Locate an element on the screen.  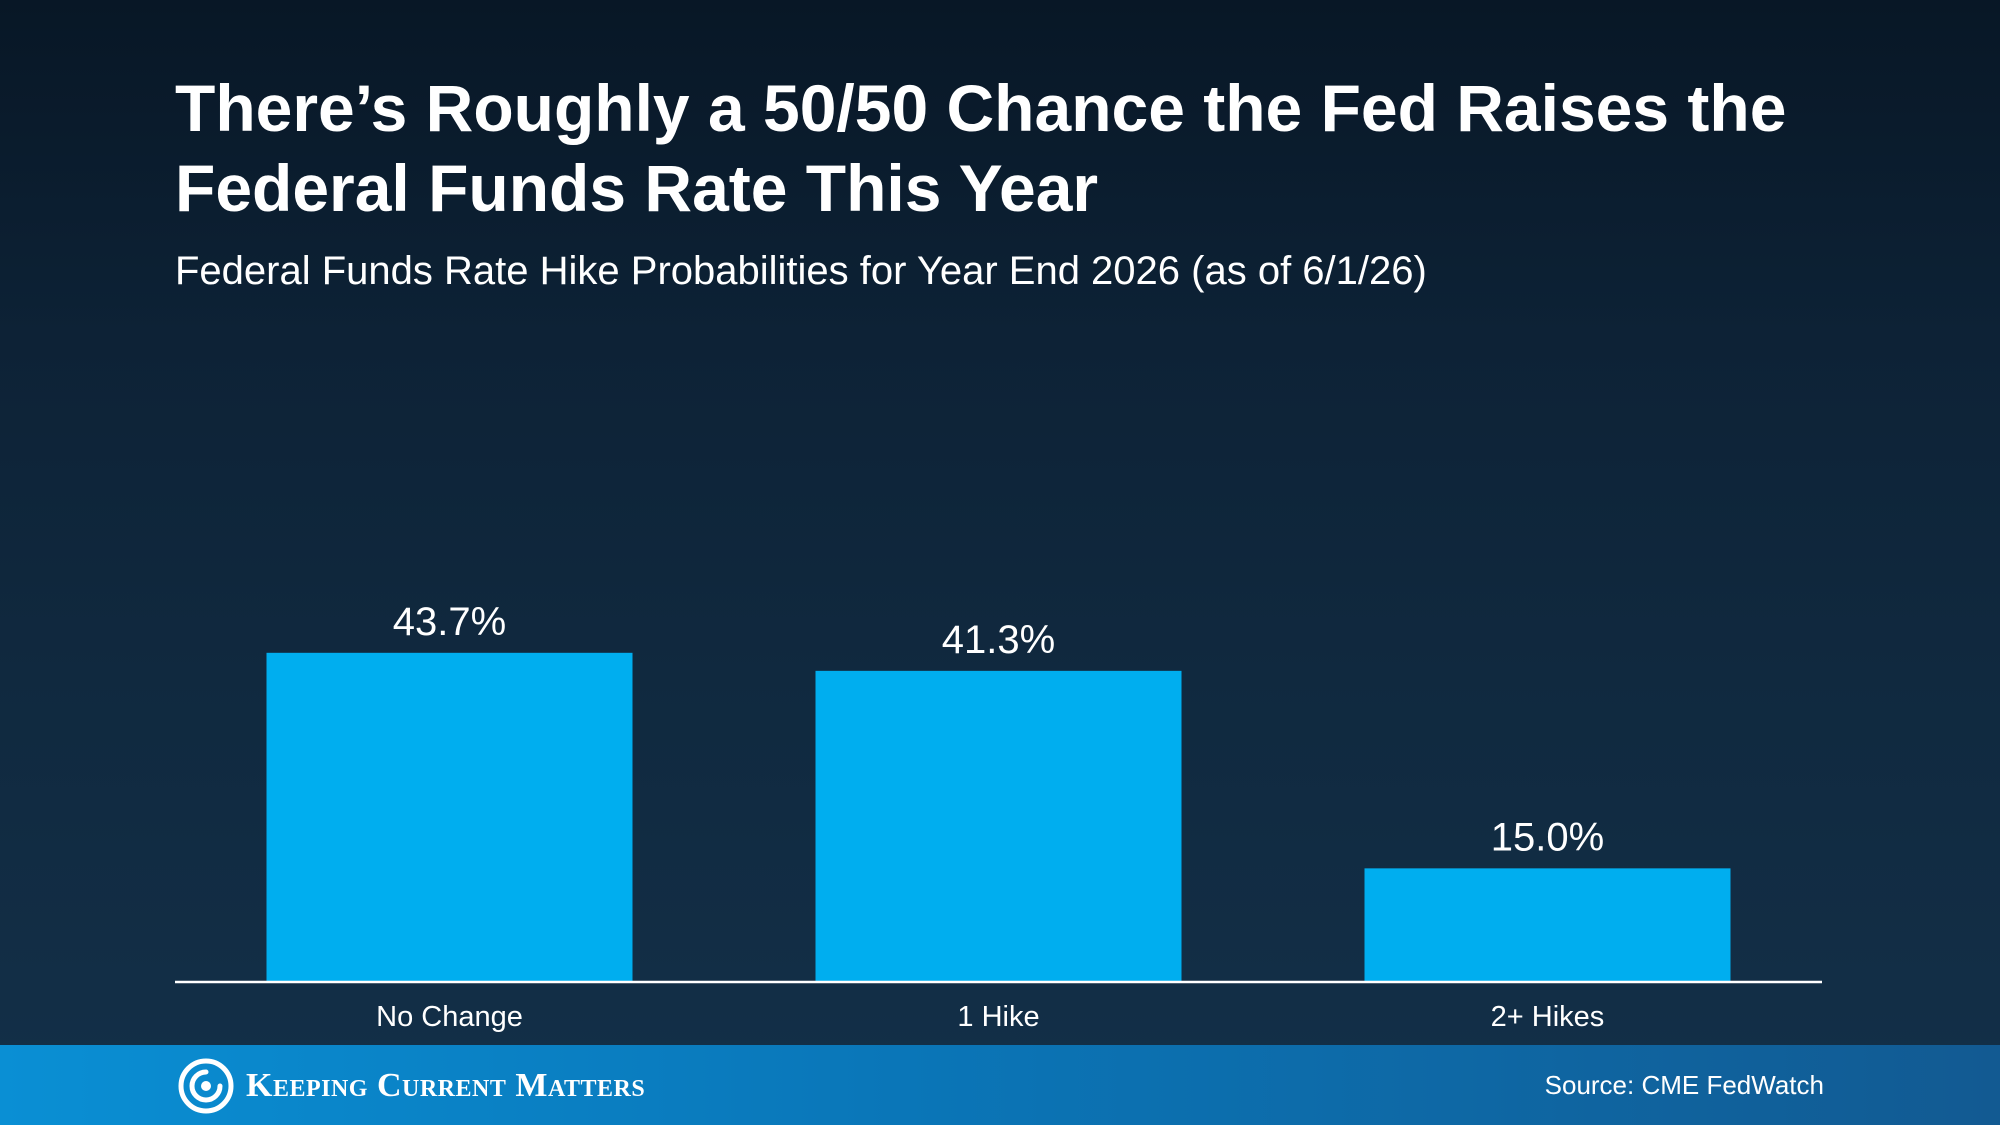
x-tick-label: 1 Hike is located at coordinates (998, 1017).